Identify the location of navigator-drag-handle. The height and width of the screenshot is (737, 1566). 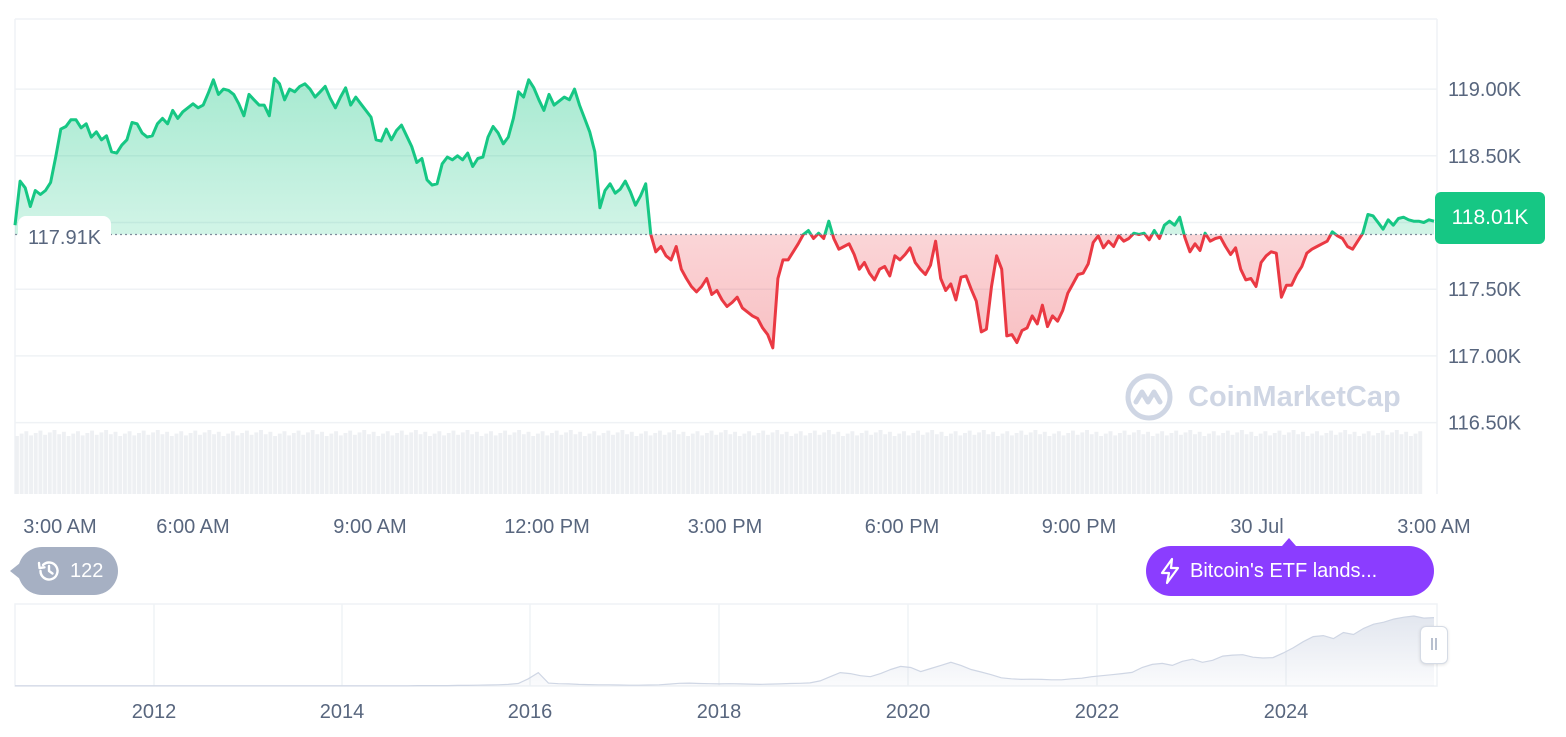
(1434, 645).